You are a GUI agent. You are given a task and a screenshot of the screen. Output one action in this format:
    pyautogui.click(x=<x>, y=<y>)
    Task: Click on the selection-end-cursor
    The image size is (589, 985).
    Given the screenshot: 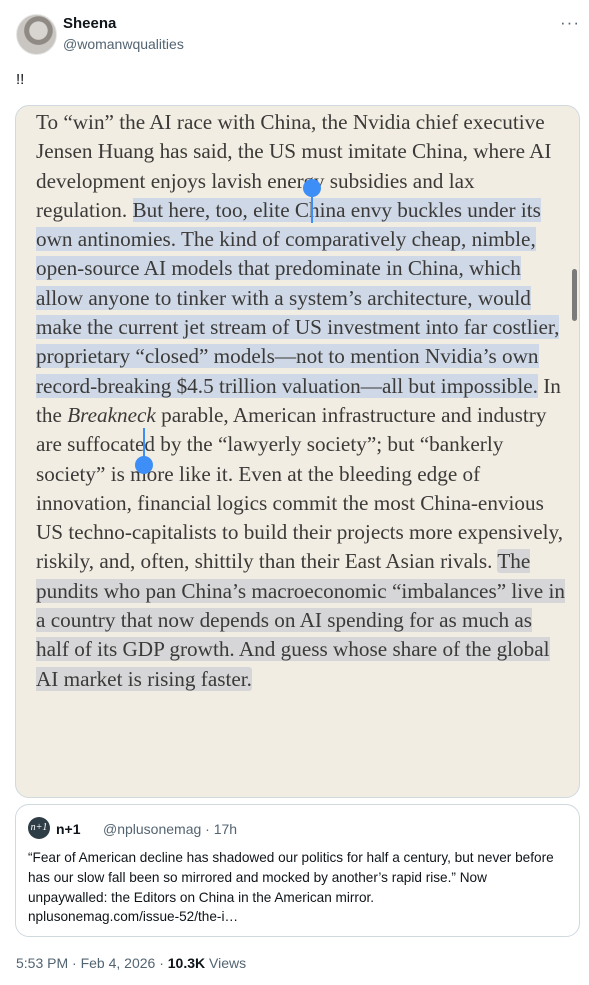 What is the action you would take?
    pyautogui.click(x=144, y=444)
    